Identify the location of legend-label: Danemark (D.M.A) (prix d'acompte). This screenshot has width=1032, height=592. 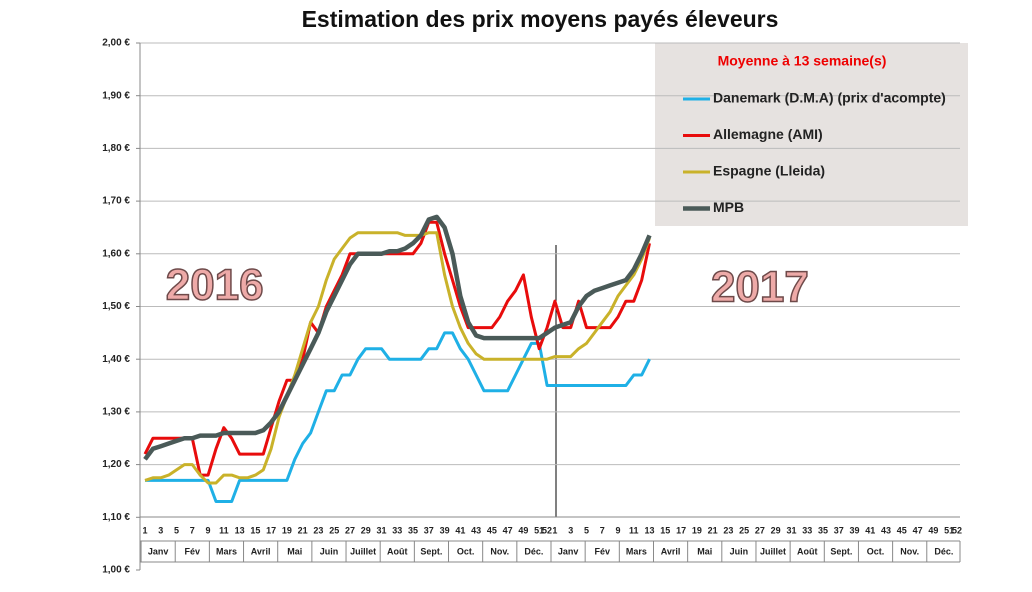
(829, 98).